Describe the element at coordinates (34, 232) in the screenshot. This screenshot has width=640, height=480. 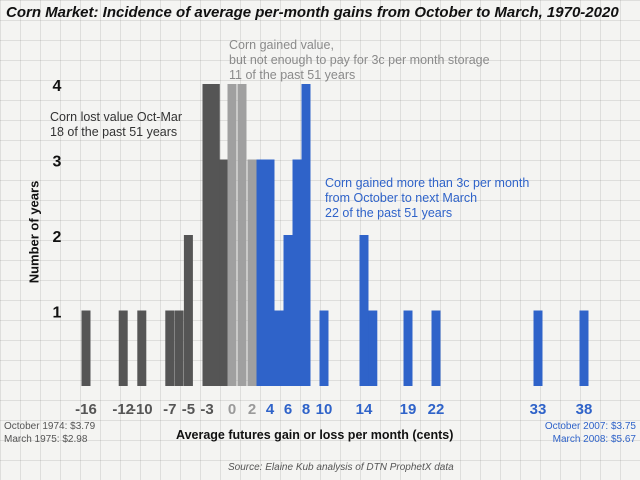
I see `y-axis-label: Number of years` at that location.